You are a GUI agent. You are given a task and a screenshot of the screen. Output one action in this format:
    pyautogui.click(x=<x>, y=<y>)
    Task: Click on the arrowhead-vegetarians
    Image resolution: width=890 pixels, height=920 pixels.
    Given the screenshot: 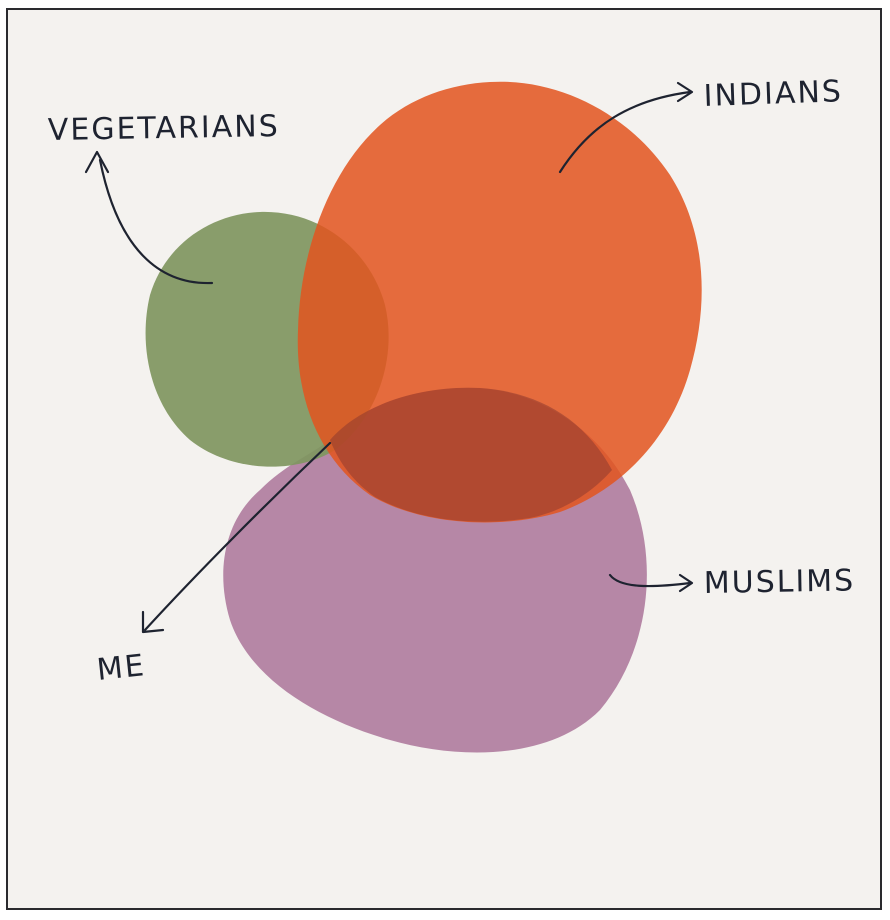 What is the action you would take?
    pyautogui.click(x=97, y=162)
    